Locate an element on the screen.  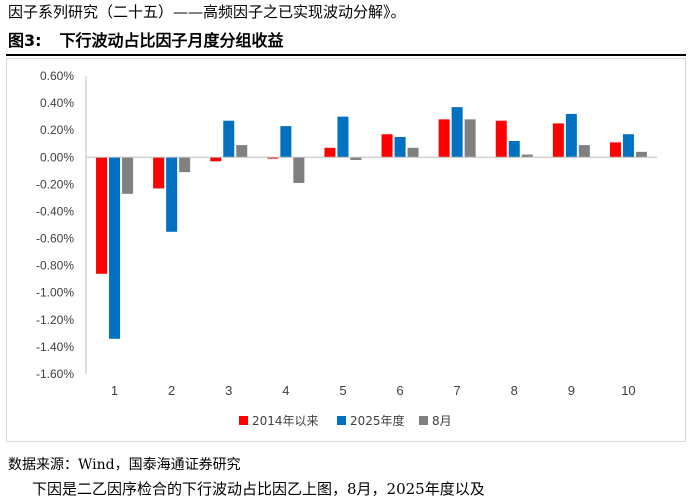
y-tick-label: -0.40% is located at coordinates (55, 211).